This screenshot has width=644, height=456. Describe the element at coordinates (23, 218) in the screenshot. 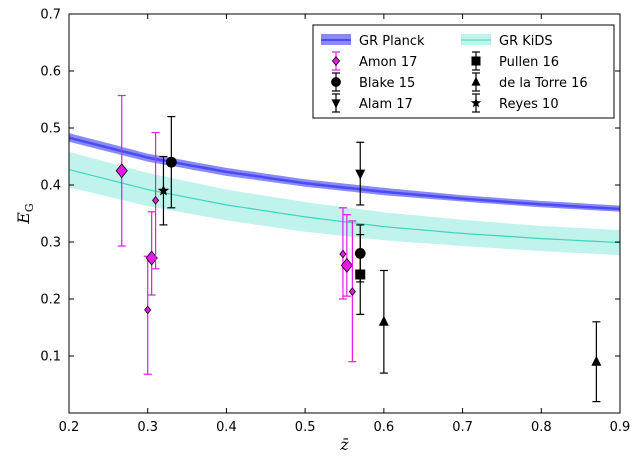

I see `y-axis-label-main: E` at that location.